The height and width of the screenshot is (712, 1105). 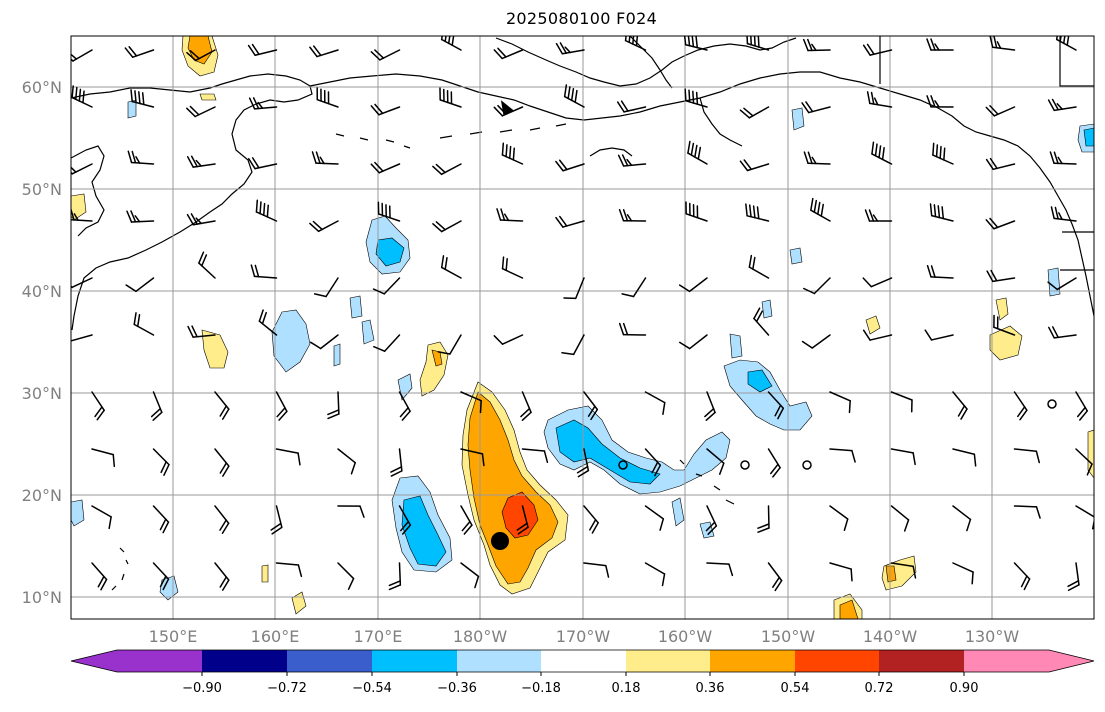 I want to click on latitude-label: 10°N, so click(x=42, y=597).